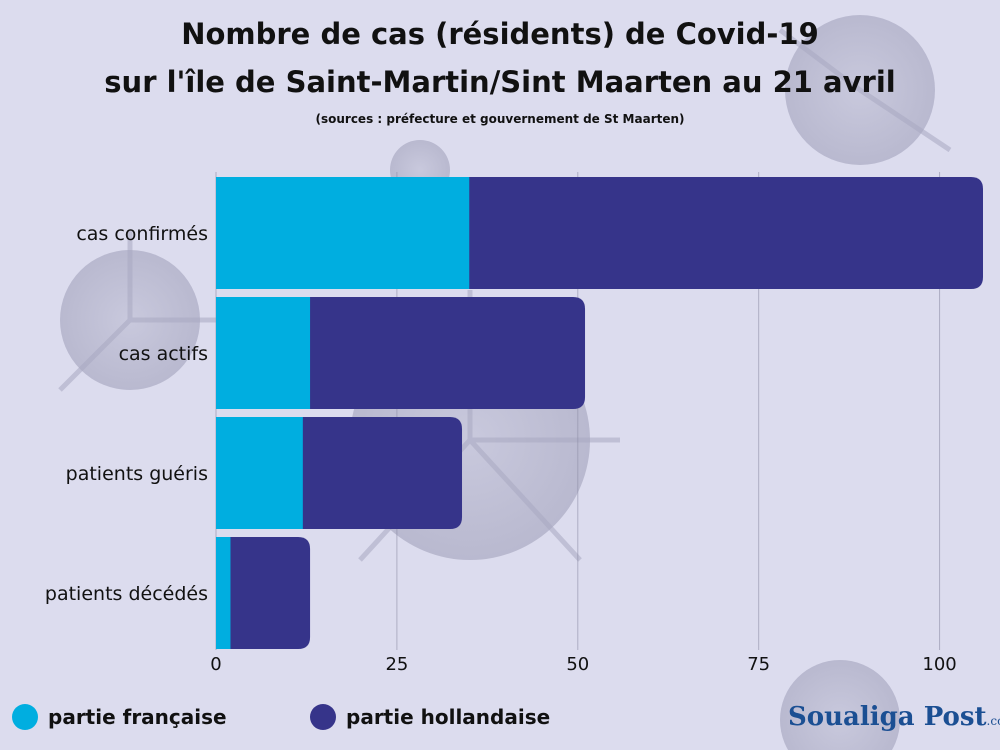 Image resolution: width=1000 pixels, height=750 pixels. Describe the element at coordinates (163, 354) in the screenshot. I see `category-label-cas-actifs: cas actifs` at that location.